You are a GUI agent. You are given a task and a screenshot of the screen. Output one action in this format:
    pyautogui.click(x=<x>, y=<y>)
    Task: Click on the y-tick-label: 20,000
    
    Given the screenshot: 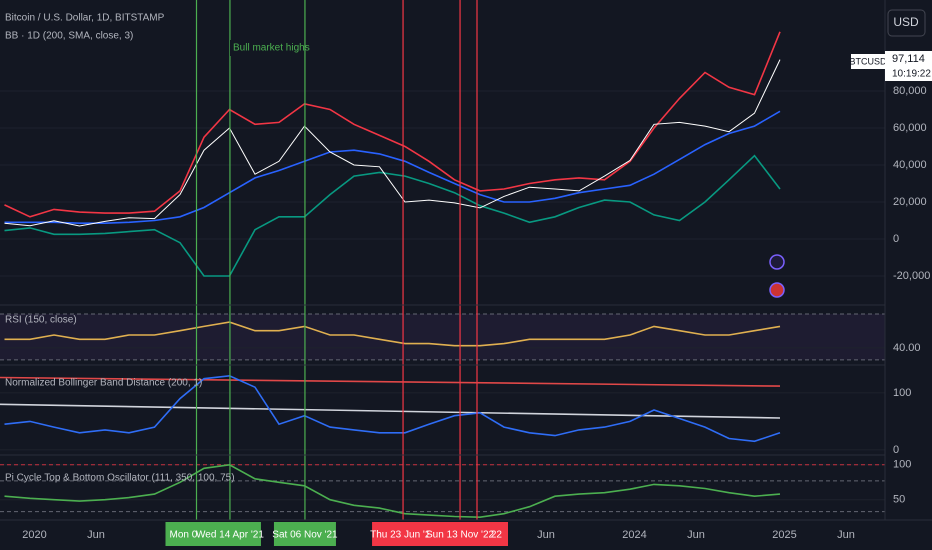 What is the action you would take?
    pyautogui.click(x=910, y=202)
    